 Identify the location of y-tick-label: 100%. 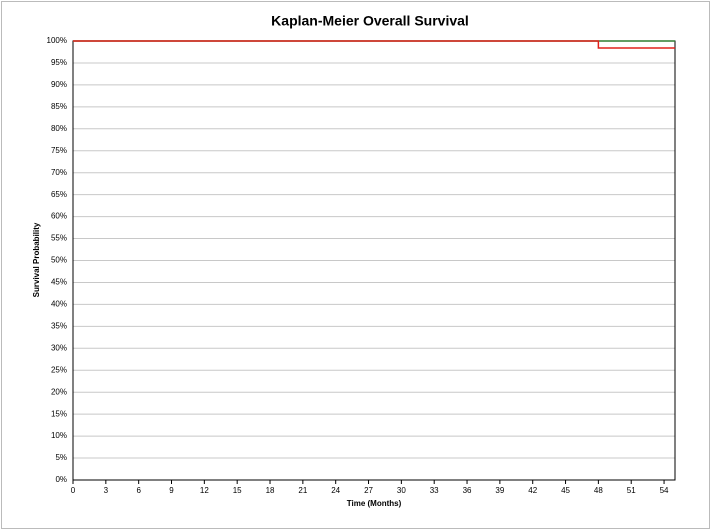
(57, 40).